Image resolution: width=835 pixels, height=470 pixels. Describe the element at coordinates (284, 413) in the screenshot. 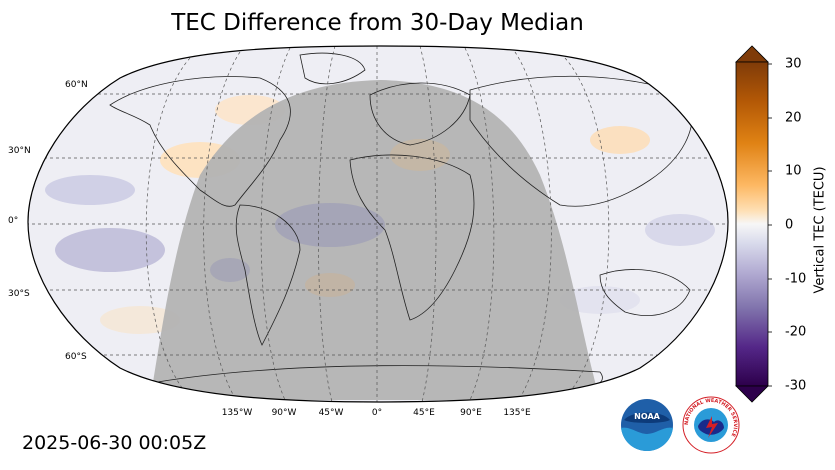

I see `lon-label-90w: 90°W` at that location.